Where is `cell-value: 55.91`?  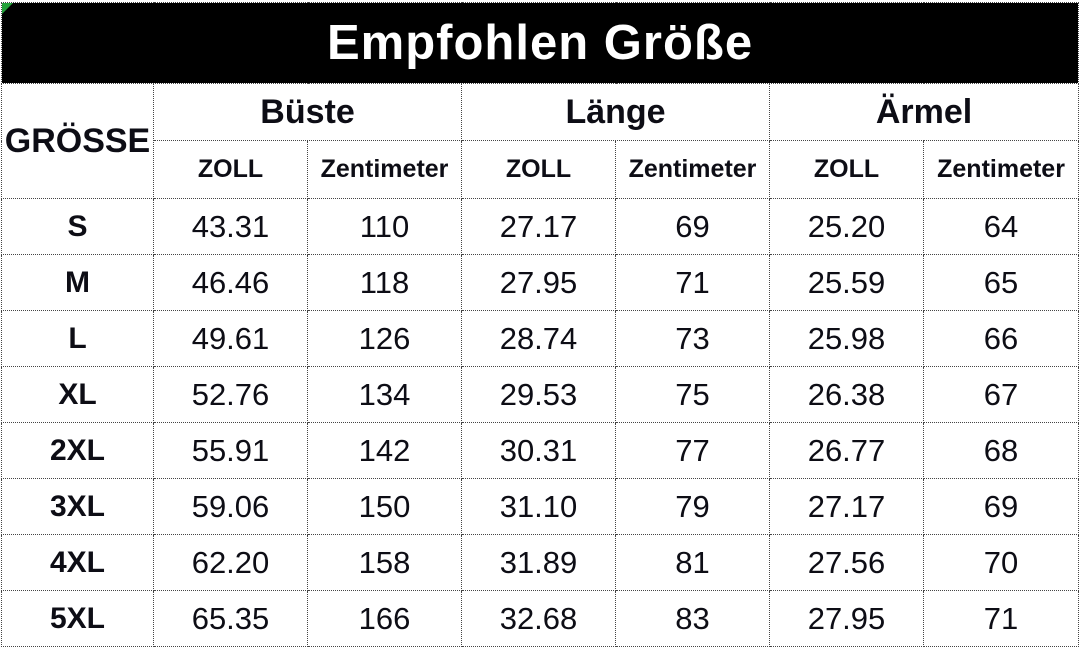 cell-value: 55.91 is located at coordinates (230, 450).